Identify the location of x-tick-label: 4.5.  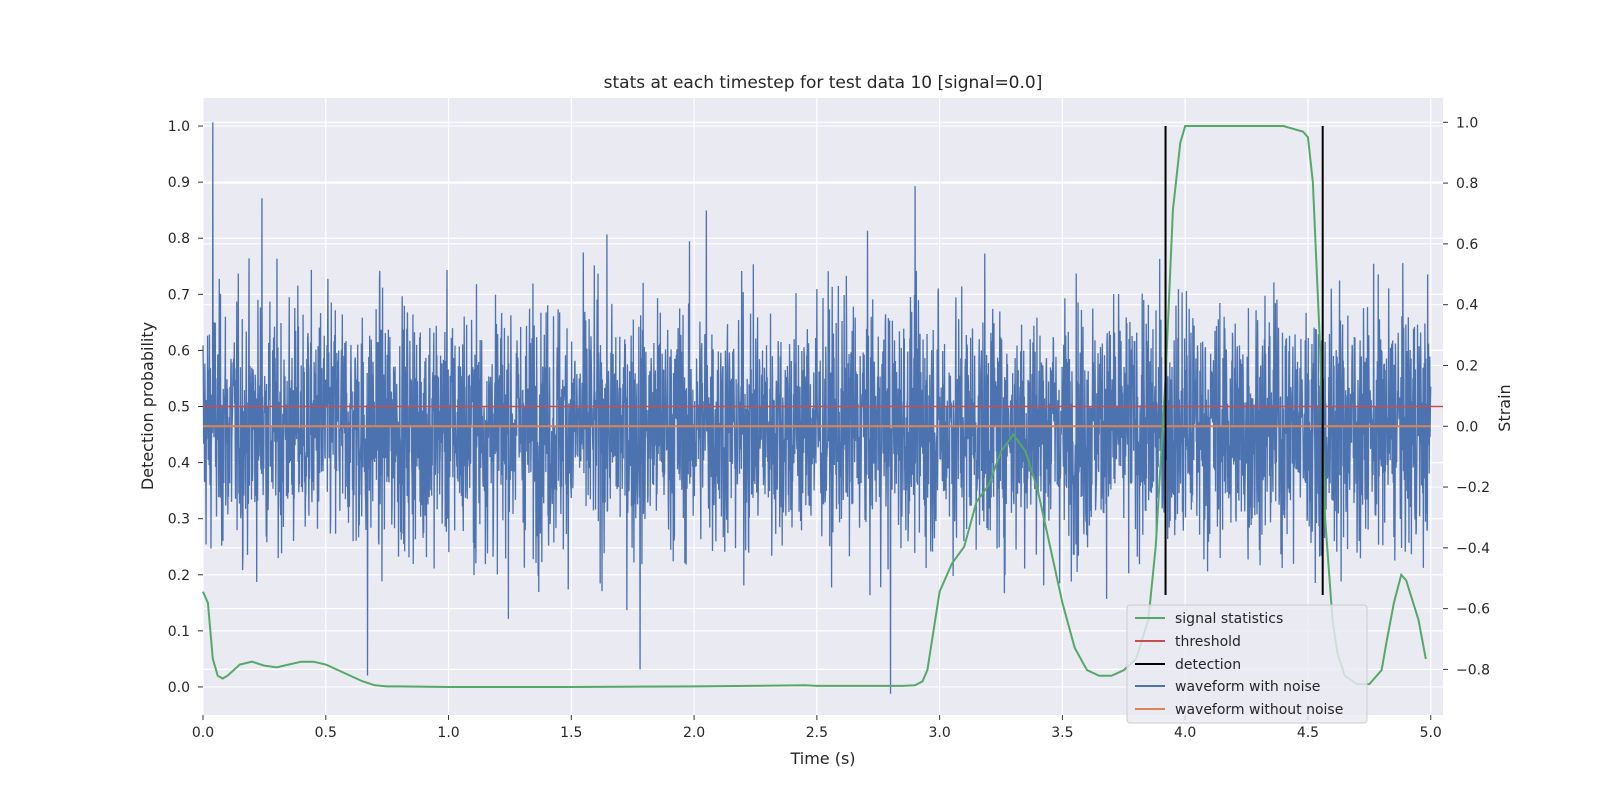
(1308, 733).